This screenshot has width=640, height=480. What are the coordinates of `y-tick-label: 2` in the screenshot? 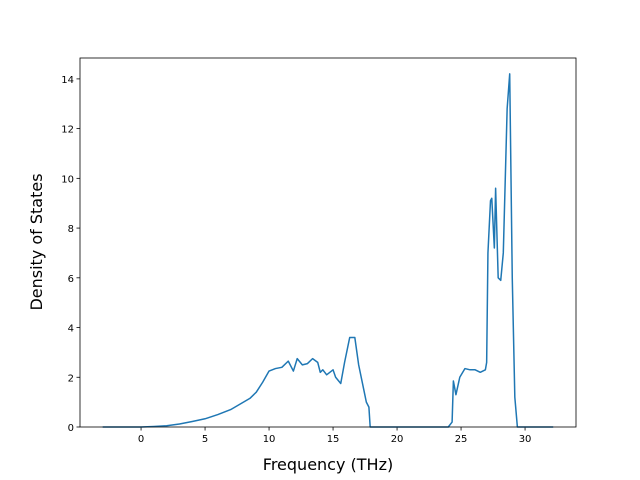 It's located at (71, 378).